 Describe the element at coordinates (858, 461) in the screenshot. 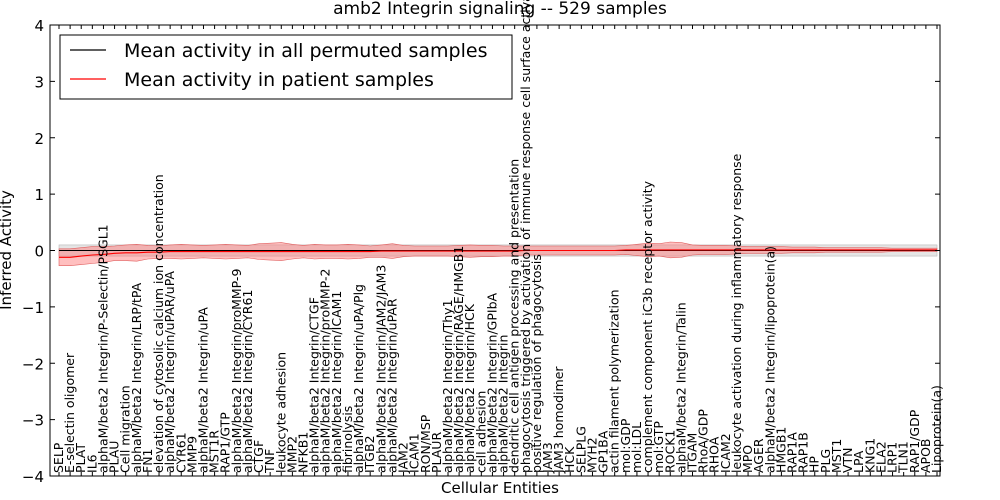

I see `x-tick-label: LPA` at that location.